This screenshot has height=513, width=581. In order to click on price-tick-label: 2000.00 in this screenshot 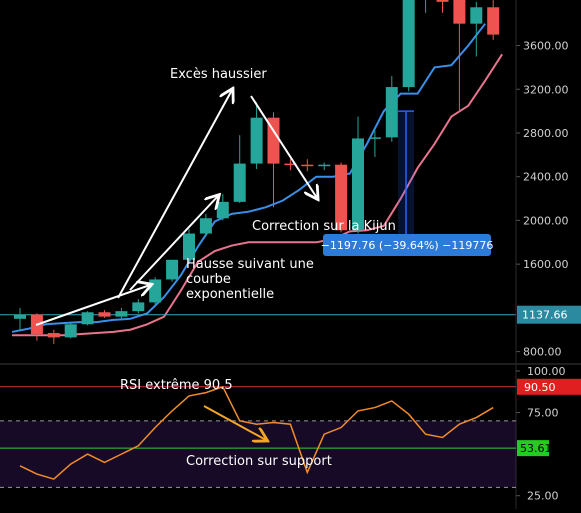, I will do `click(546, 220)`.